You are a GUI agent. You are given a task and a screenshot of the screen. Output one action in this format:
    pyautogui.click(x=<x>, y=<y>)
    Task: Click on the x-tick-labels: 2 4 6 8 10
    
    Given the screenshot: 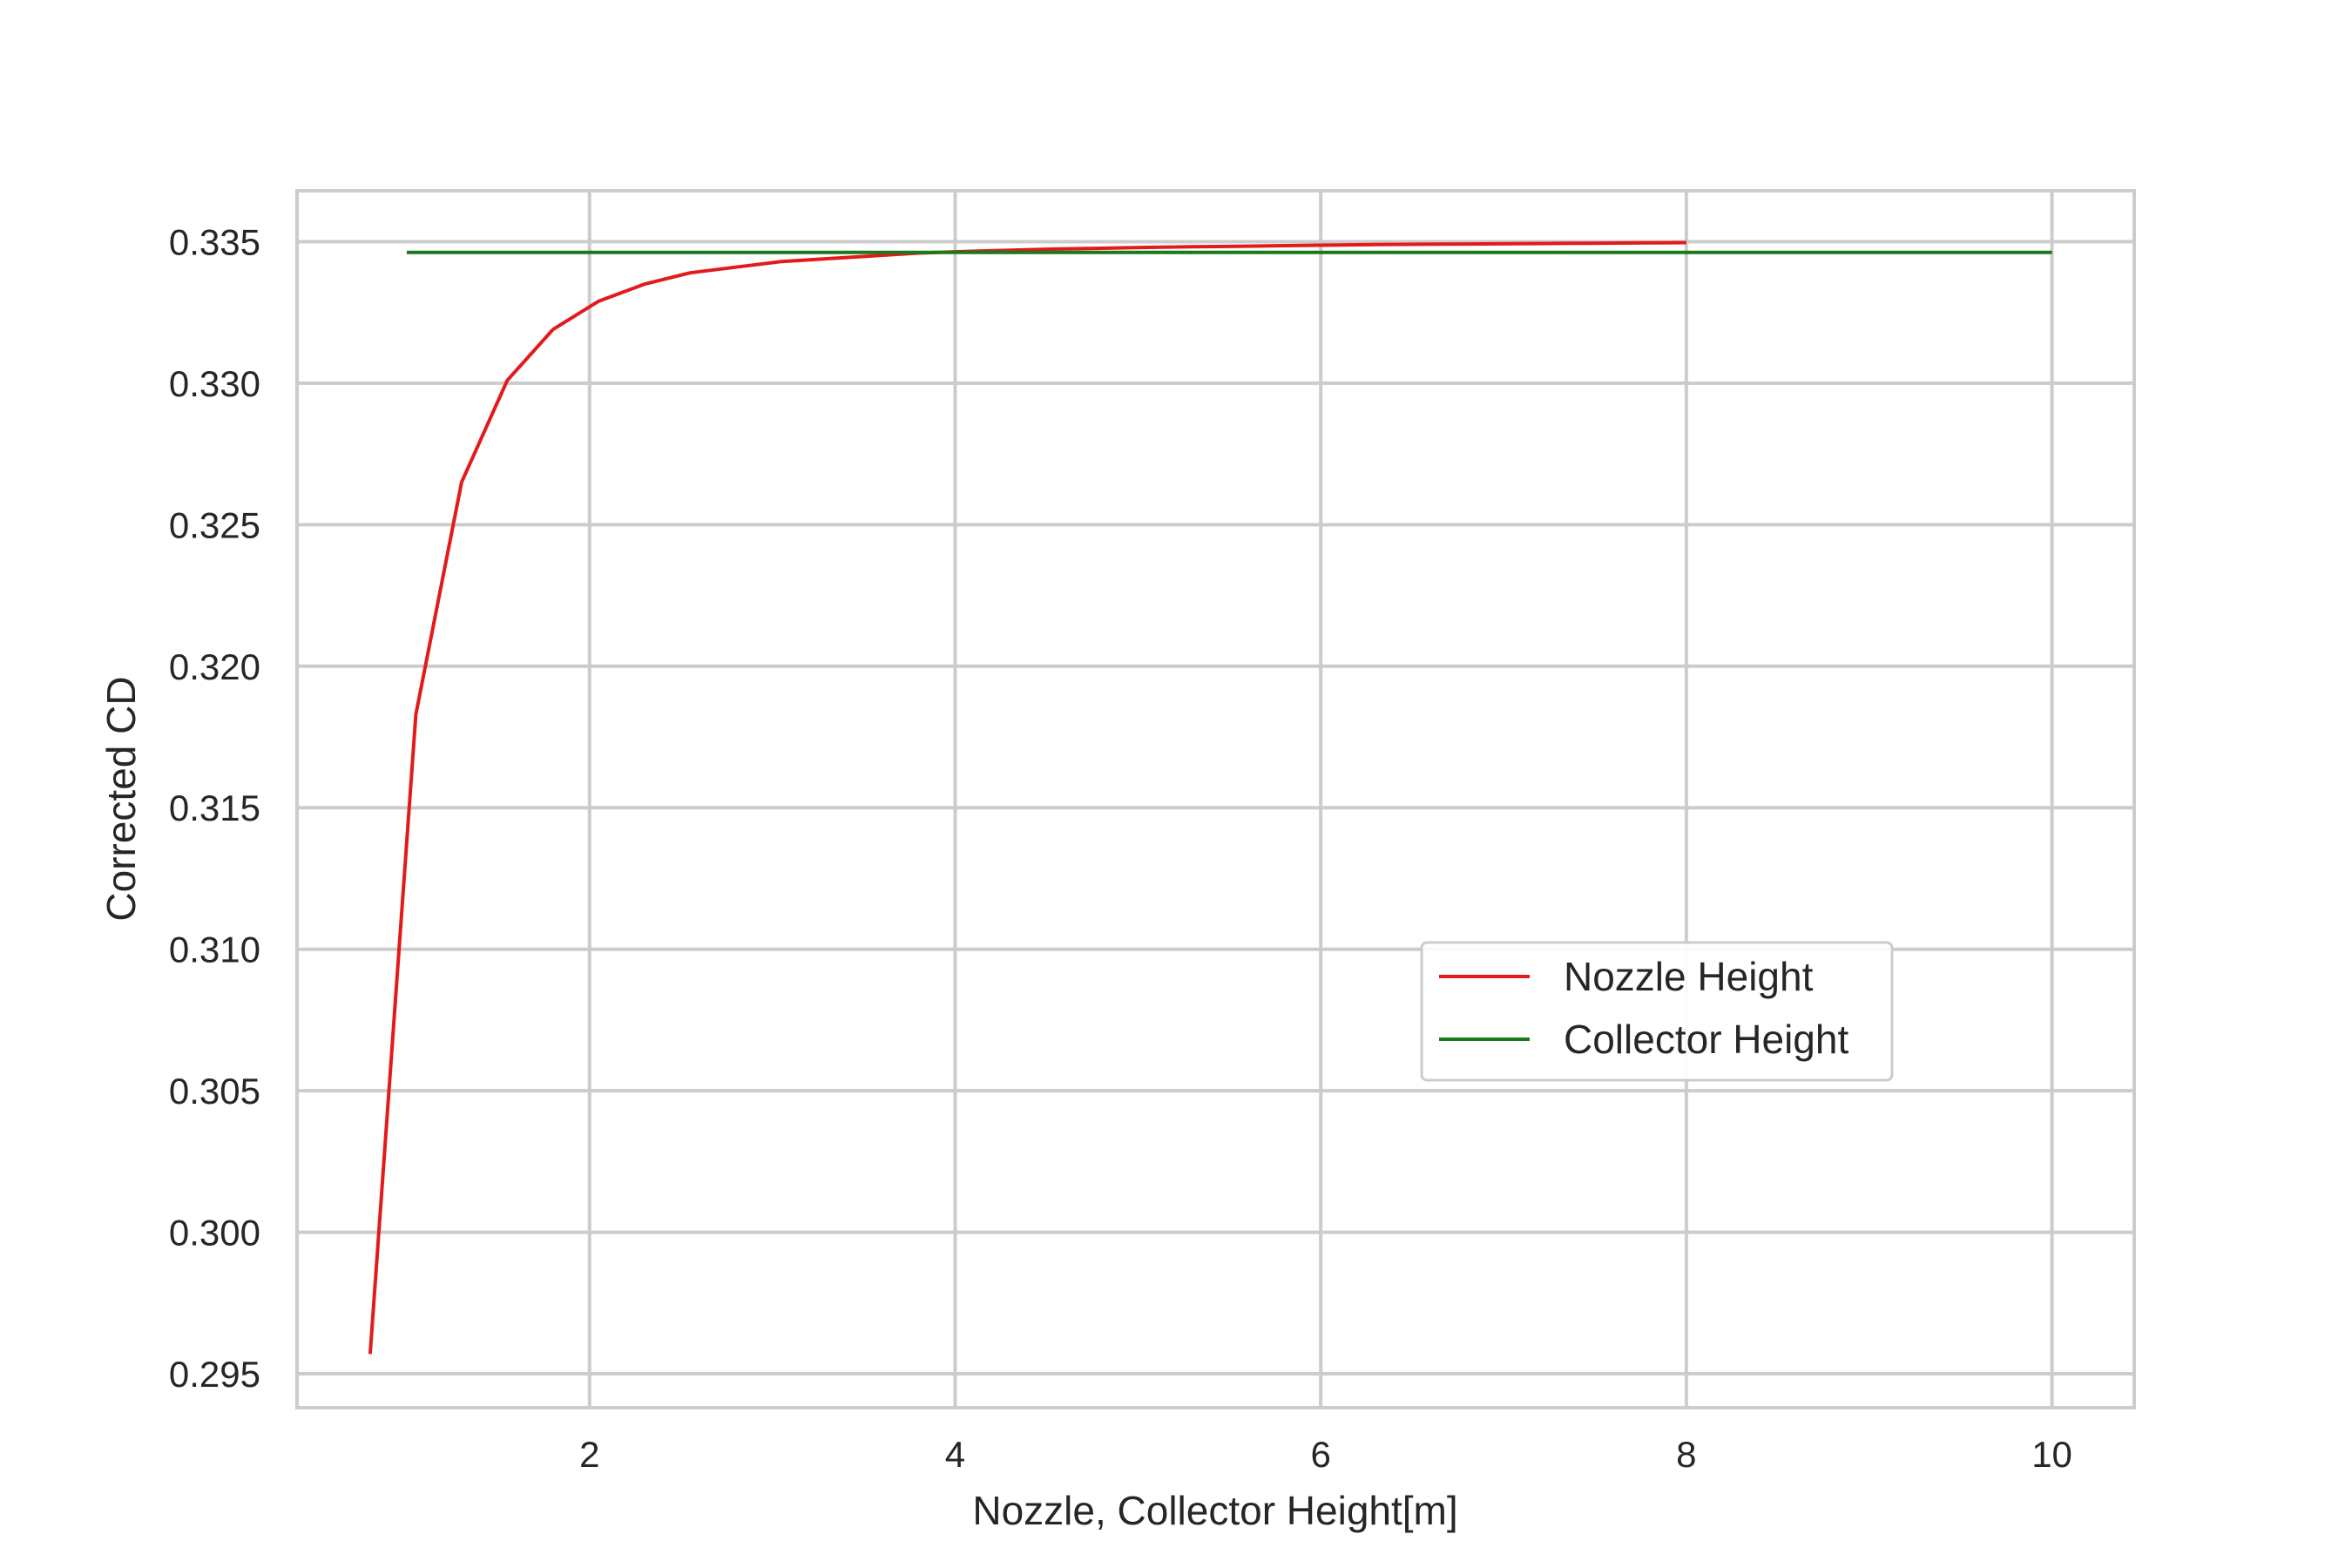 What is the action you would take?
    pyautogui.click(x=1325, y=1454)
    